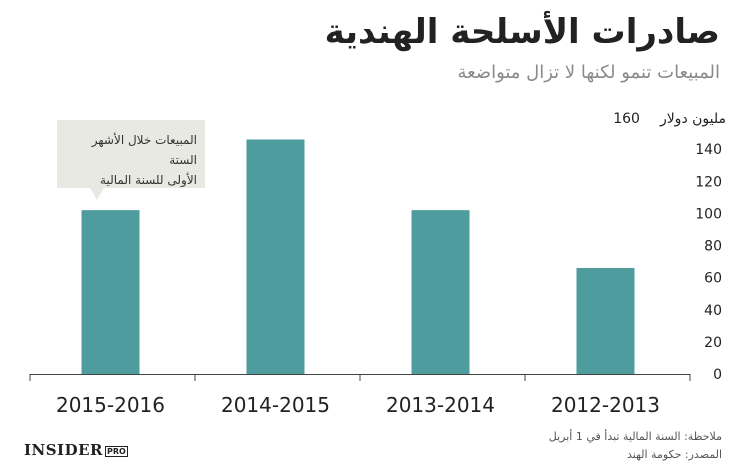  Describe the element at coordinates (358, 405) in the screenshot. I see `x-axis-labels: 2015-2016 2014-2015 2013-2014 2012-2013` at that location.